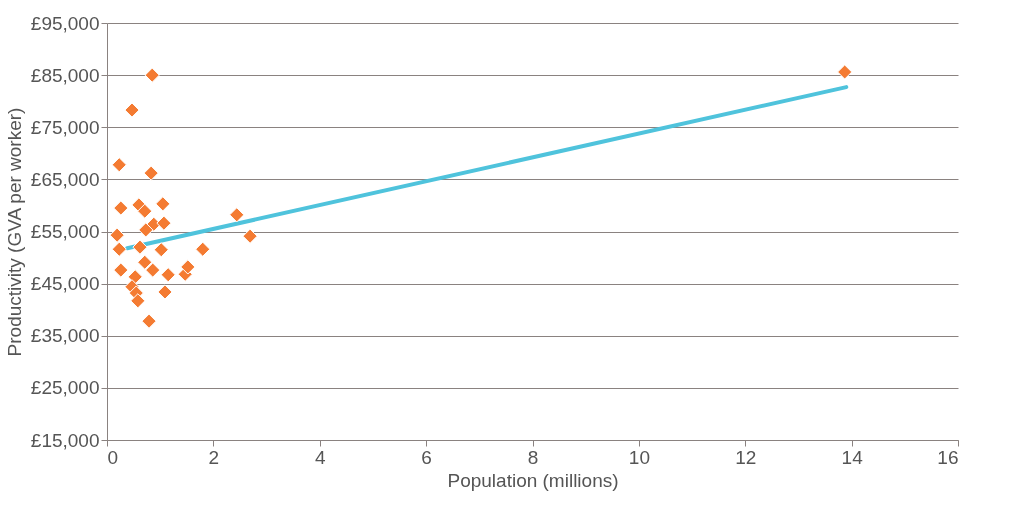 The height and width of the screenshot is (511, 1019). What do you see at coordinates (65, 179) in the screenshot?
I see `y-tick-label: £65,000` at bounding box center [65, 179].